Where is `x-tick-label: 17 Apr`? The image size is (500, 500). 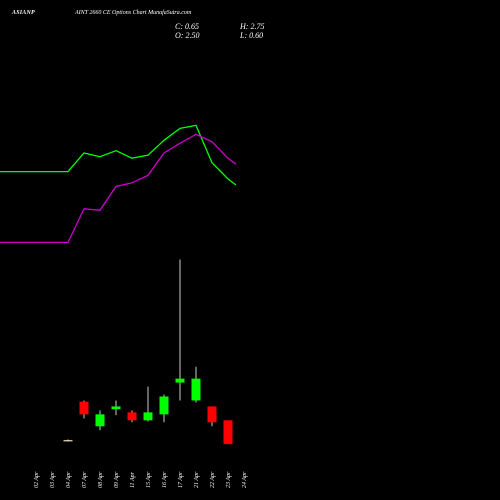 x-tick-label: 17 Apr is located at coordinates (181, 479).